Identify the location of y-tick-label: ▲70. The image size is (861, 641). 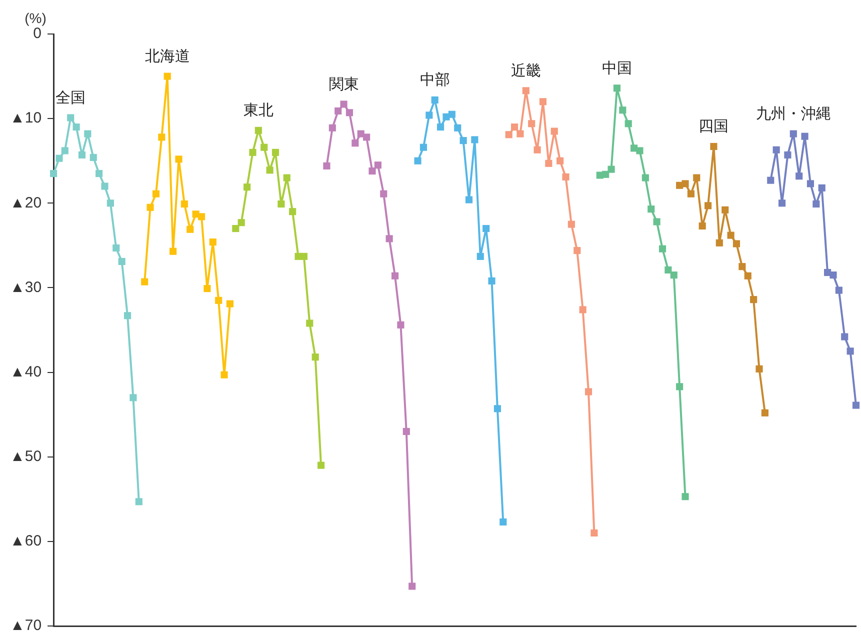
(26, 625).